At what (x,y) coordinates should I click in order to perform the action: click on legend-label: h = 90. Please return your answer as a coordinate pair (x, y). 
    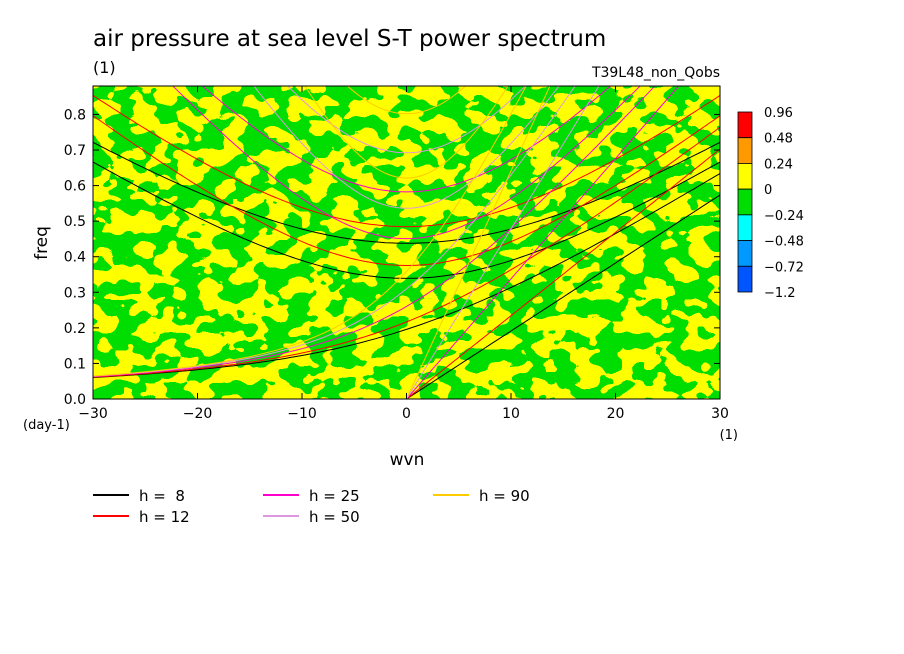
    Looking at the image, I should click on (504, 496).